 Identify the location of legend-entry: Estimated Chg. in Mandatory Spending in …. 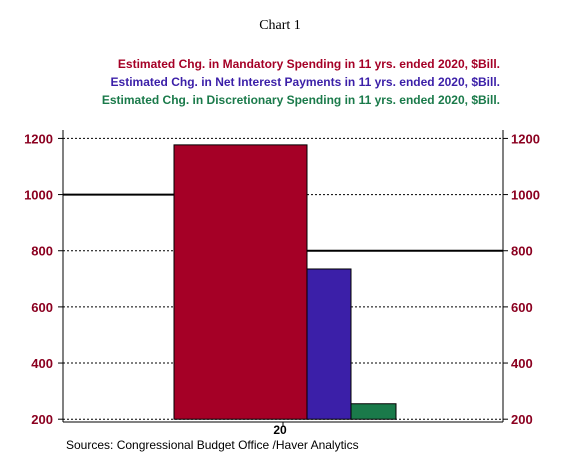
(309, 64).